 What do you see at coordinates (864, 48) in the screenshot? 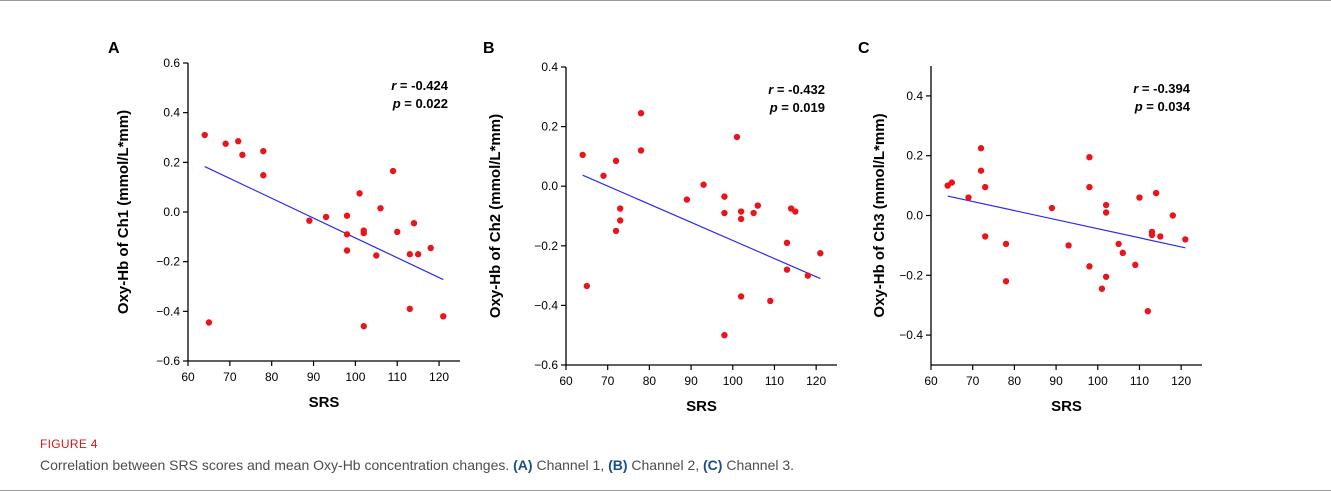
I see `panel-letter-c: C` at bounding box center [864, 48].